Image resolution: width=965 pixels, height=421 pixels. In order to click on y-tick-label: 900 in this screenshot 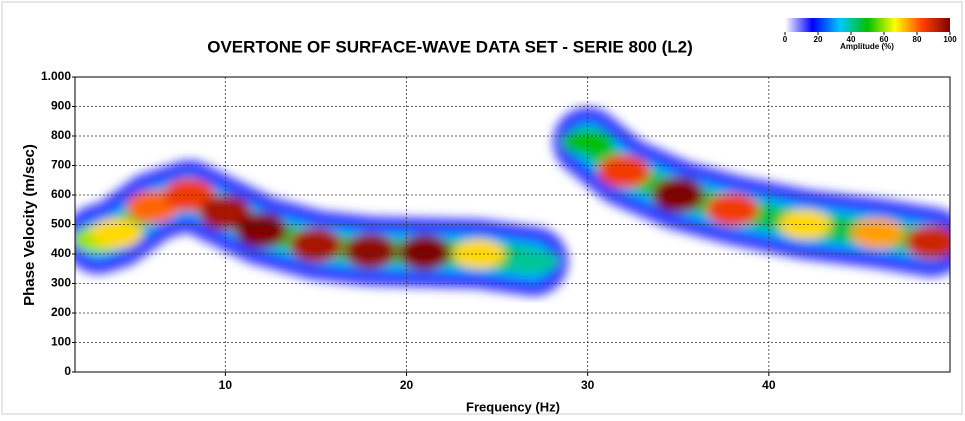, I will do `click(61, 106)`.